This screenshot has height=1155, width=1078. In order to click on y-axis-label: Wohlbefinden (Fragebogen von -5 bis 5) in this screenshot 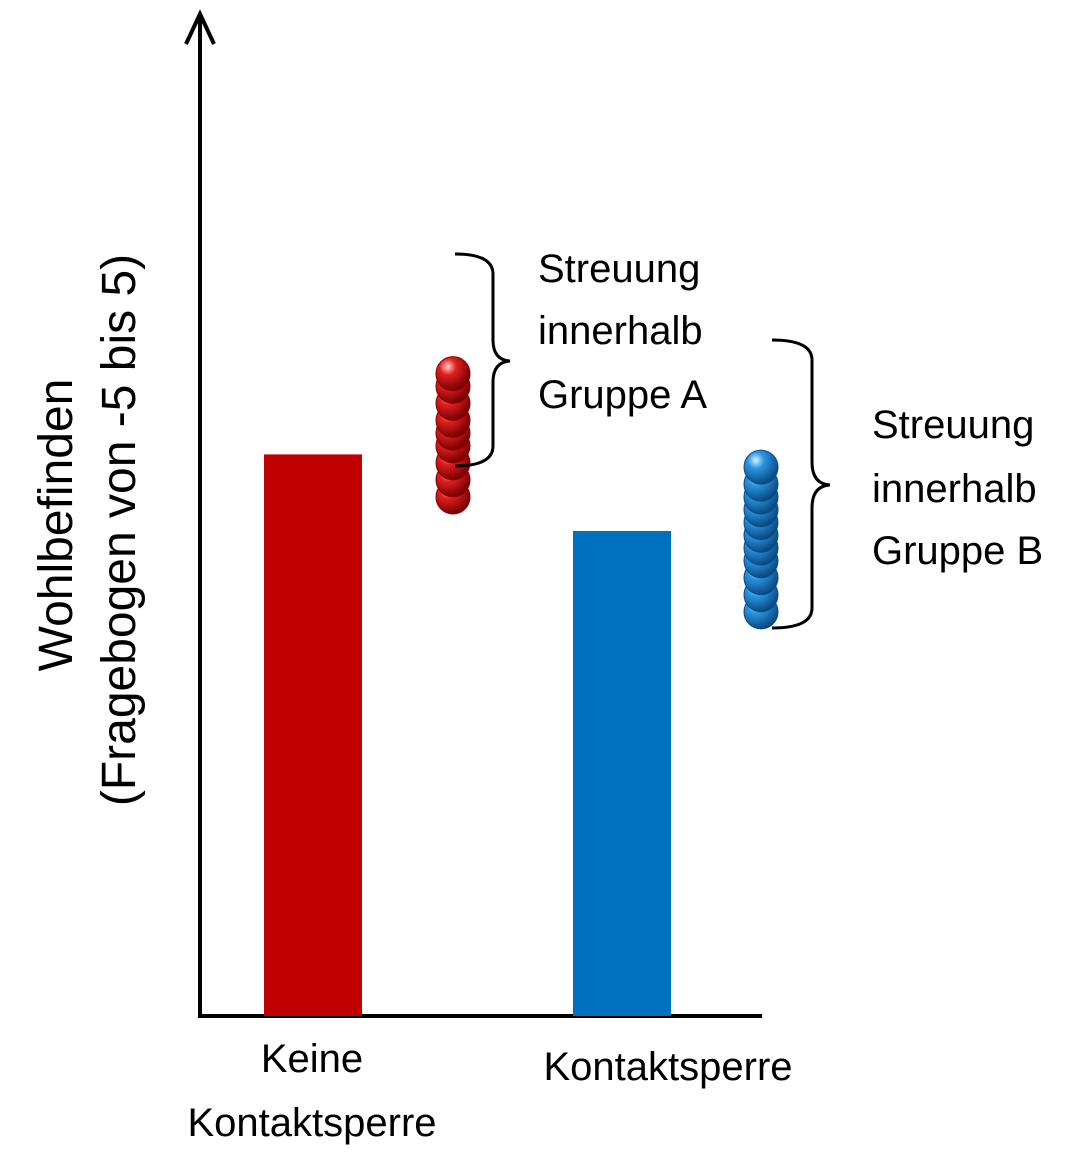, I will do `click(88, 530)`.